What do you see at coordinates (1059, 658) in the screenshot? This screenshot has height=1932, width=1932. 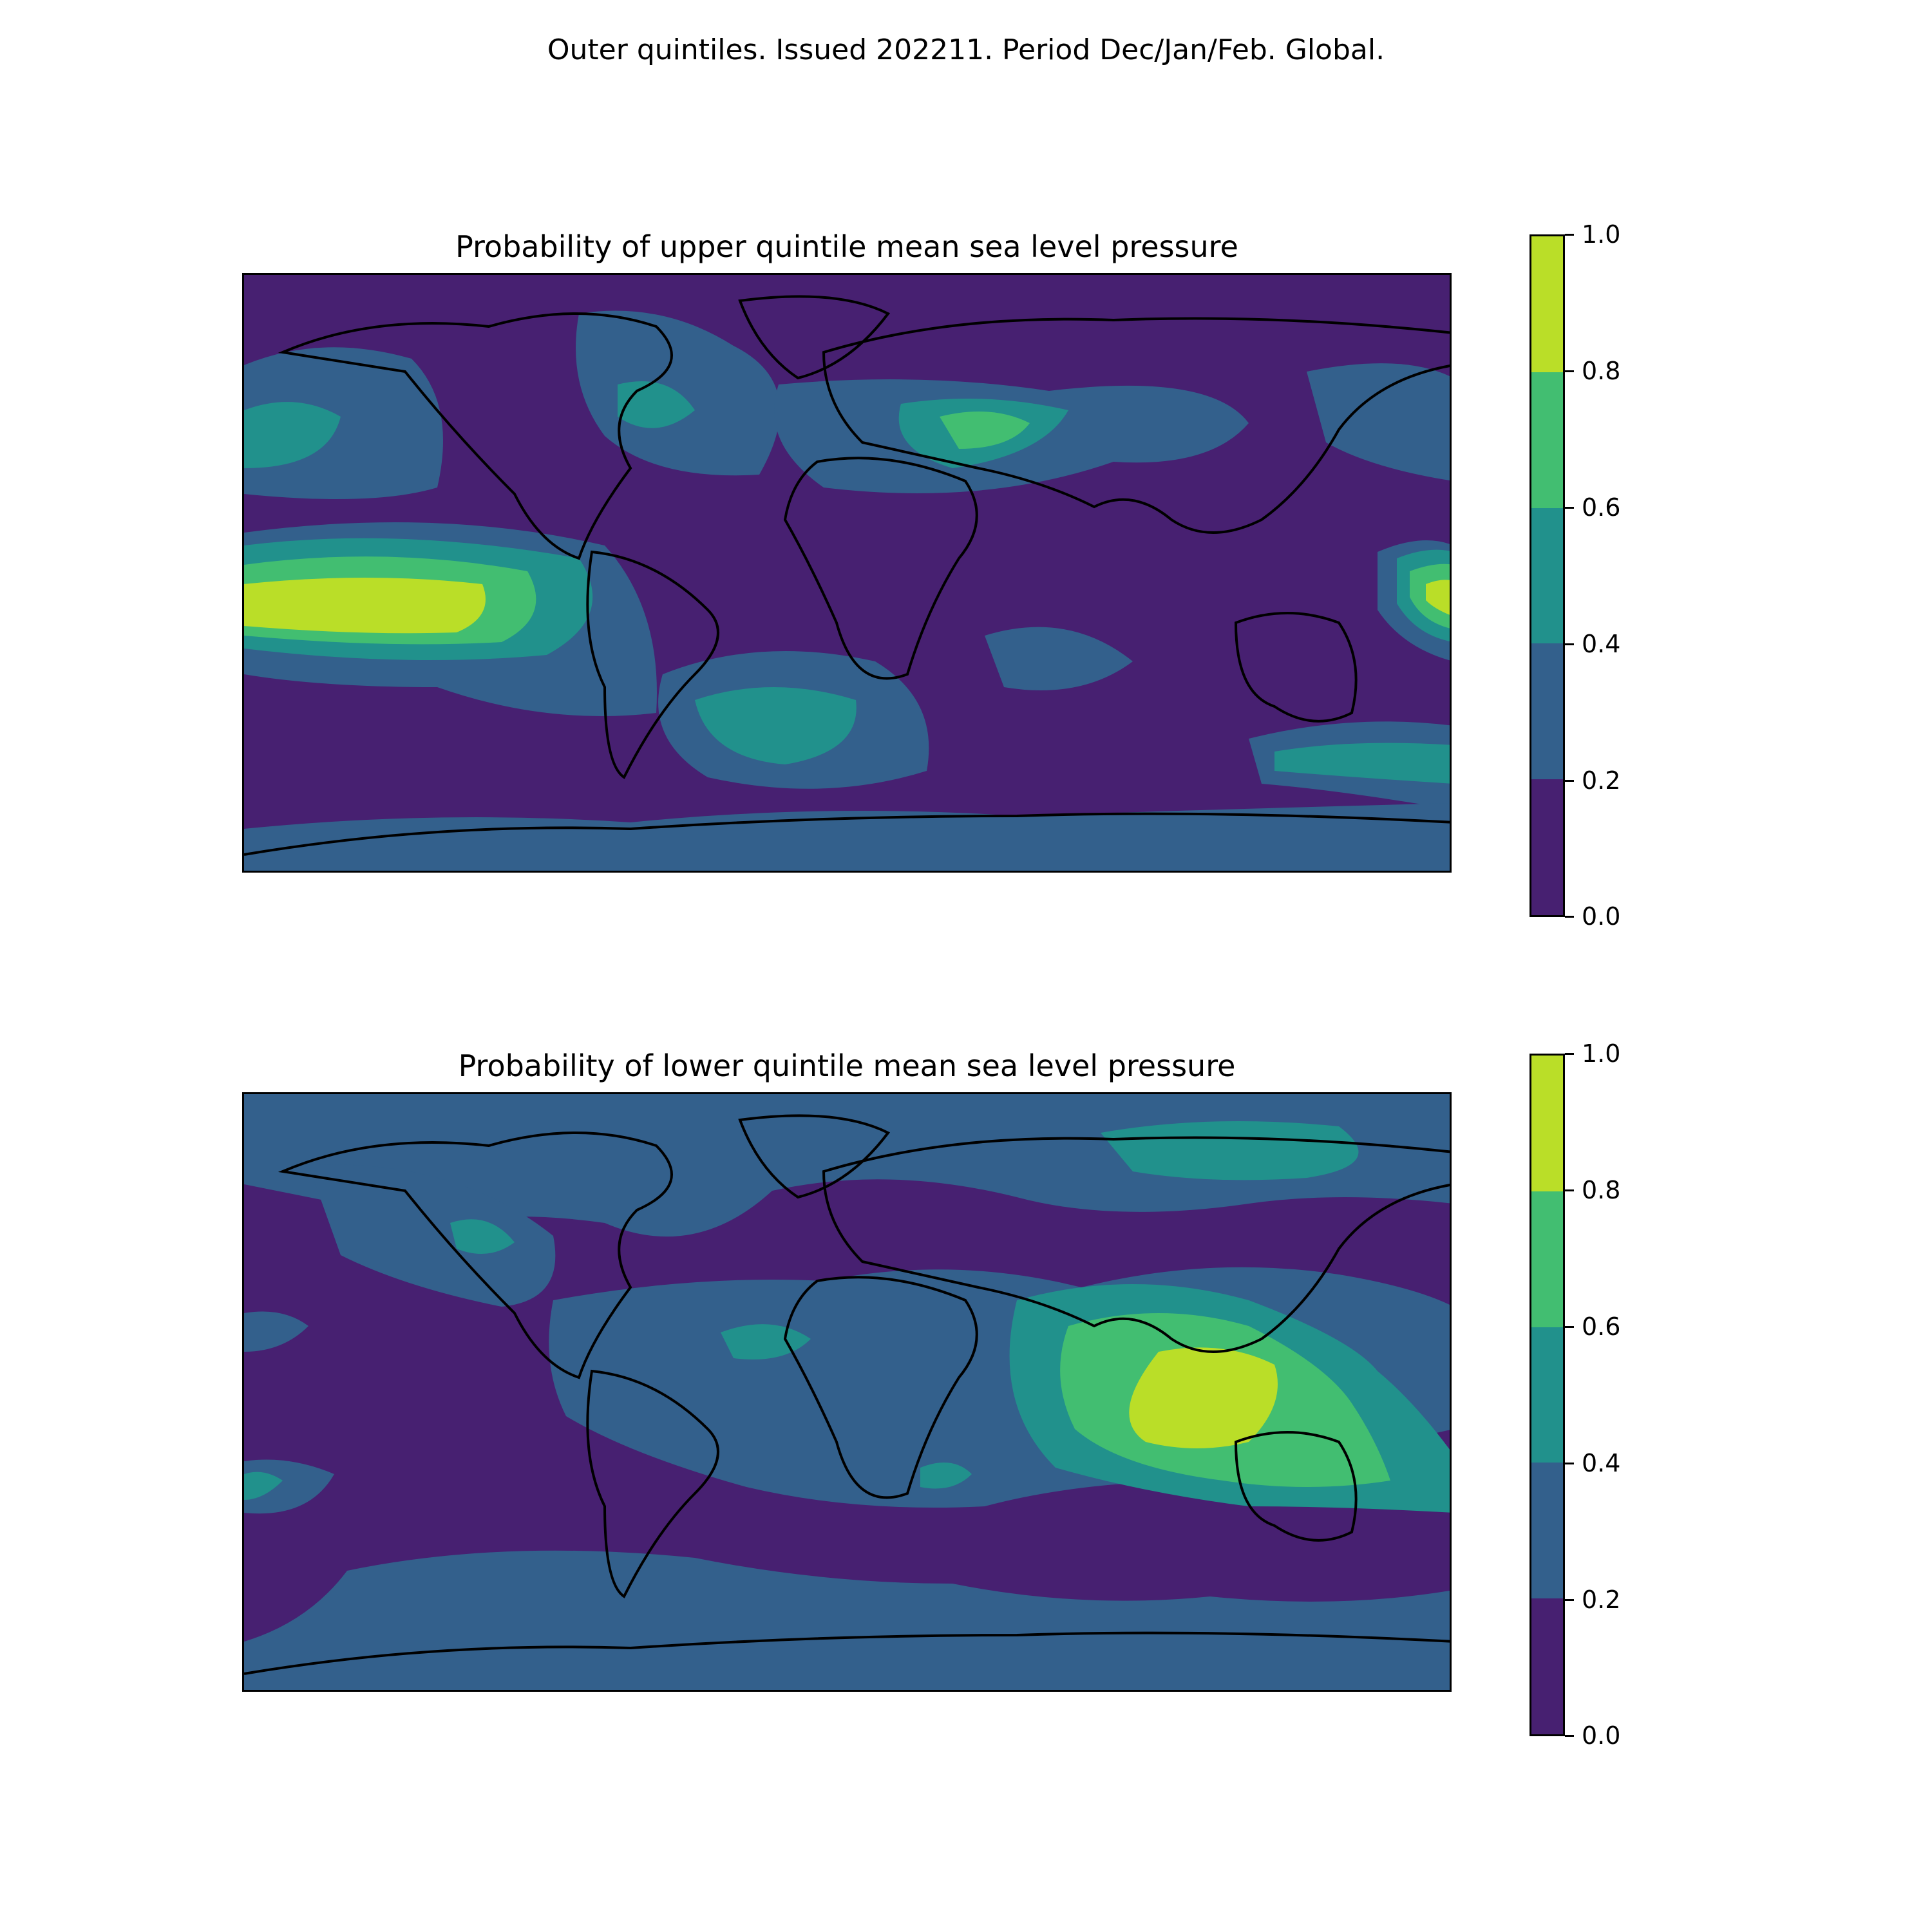 I see `indian-ocean-band` at bounding box center [1059, 658].